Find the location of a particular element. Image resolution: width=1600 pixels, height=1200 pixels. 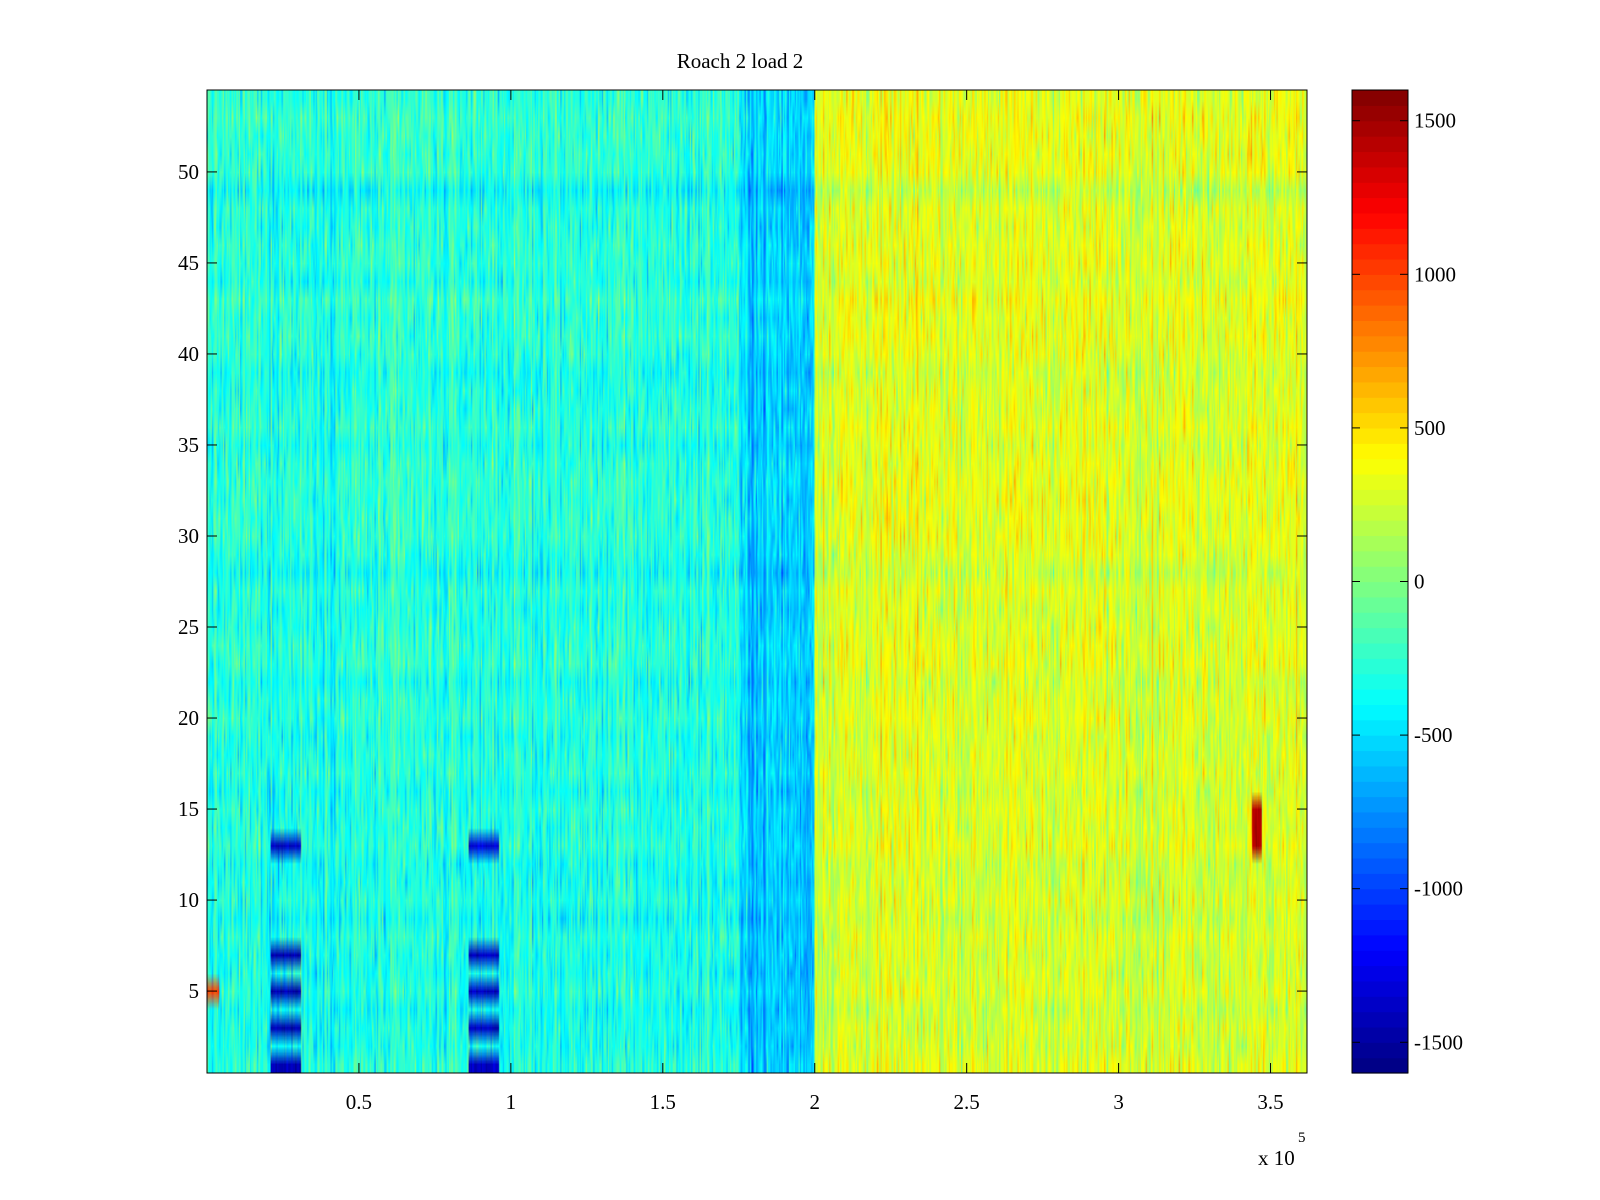

colorbar-tick-label: 500 is located at coordinates (1430, 428).